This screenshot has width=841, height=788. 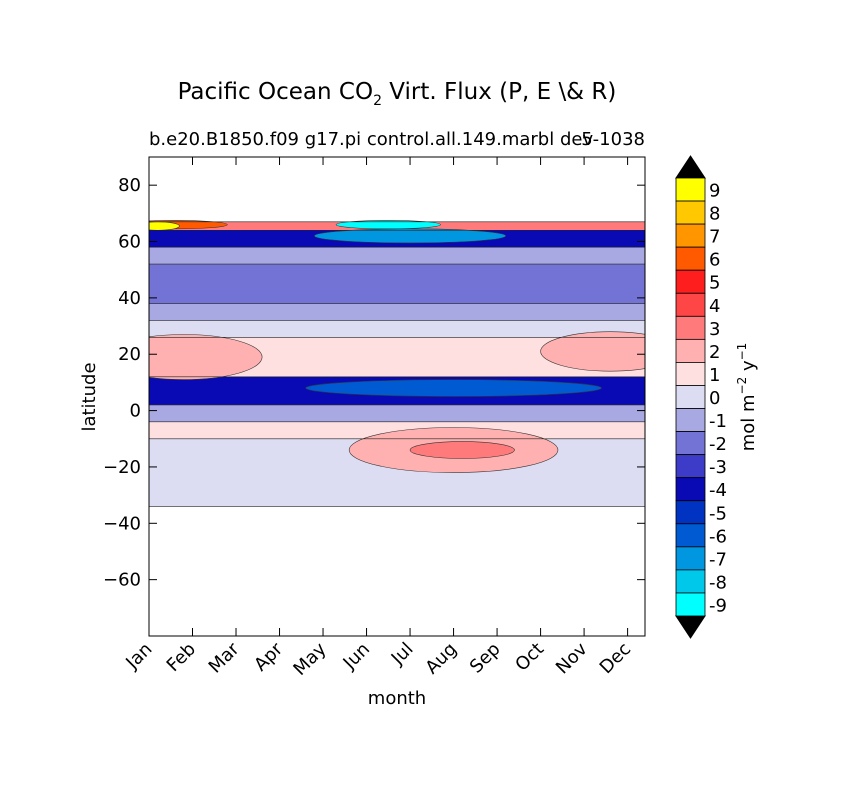 I want to click on colorbar-tick-label: 9, so click(x=714, y=191).